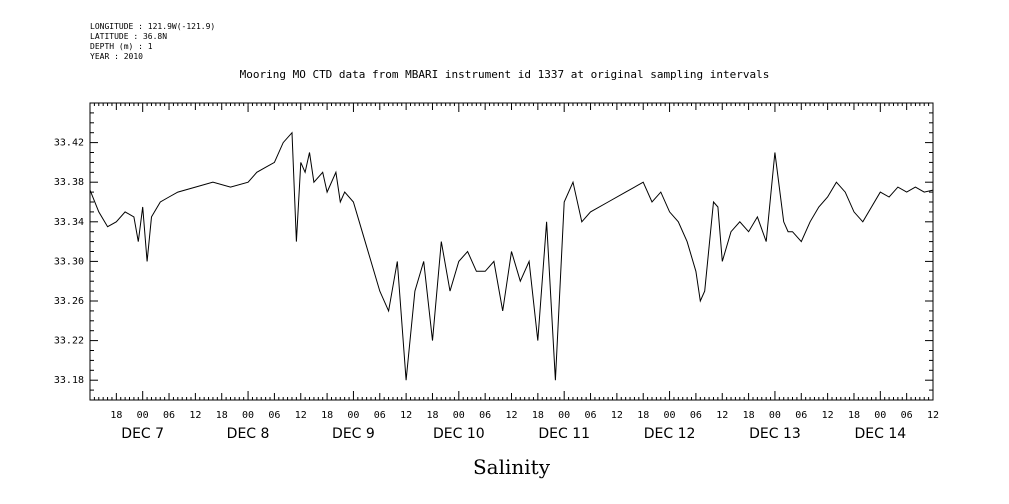 The width and height of the screenshot is (1009, 504). I want to click on x-day-label: DEC 11, so click(564, 434).